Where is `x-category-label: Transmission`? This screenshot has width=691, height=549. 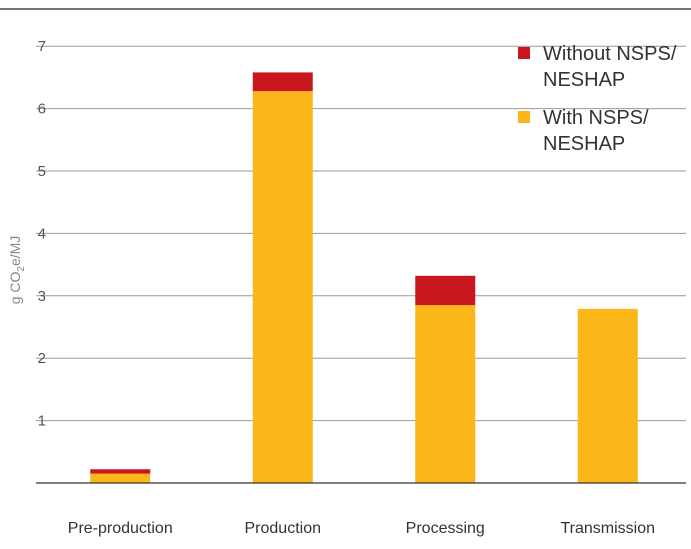 x-category-label: Transmission is located at coordinates (607, 528).